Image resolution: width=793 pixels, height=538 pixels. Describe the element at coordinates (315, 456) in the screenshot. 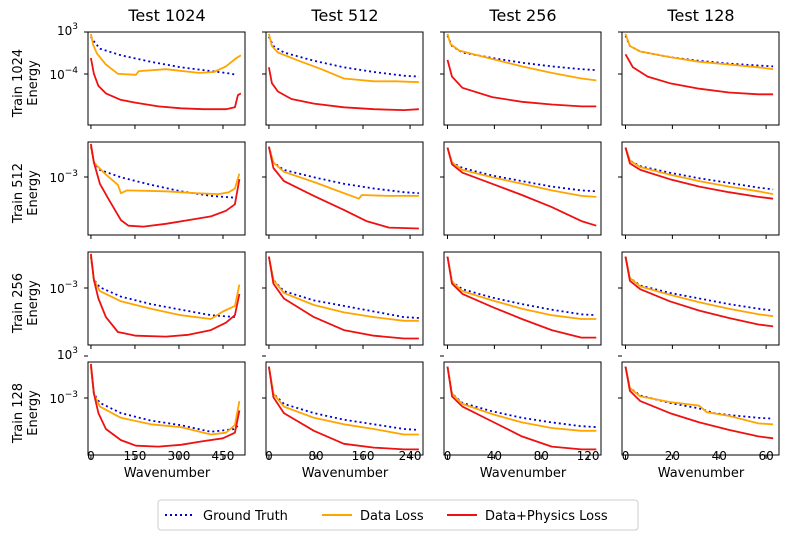

I see `x-tick-label-c2: 80` at that location.